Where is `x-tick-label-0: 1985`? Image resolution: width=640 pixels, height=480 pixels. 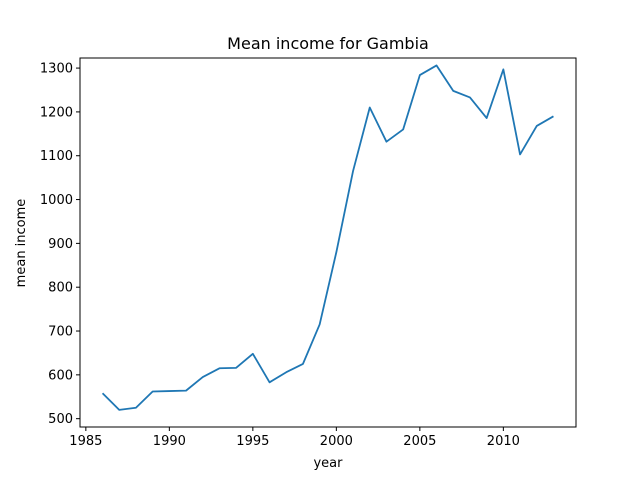 x-tick-label-0: 1985 is located at coordinates (85, 441).